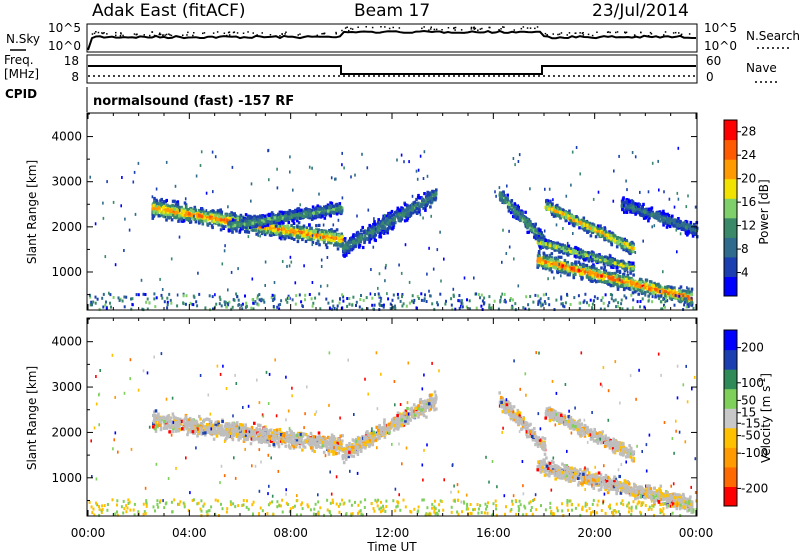 The height and width of the screenshot is (554, 800). What do you see at coordinates (720, 46) in the screenshot?
I see `noise-right-tick-bottom: 10^0` at bounding box center [720, 46].